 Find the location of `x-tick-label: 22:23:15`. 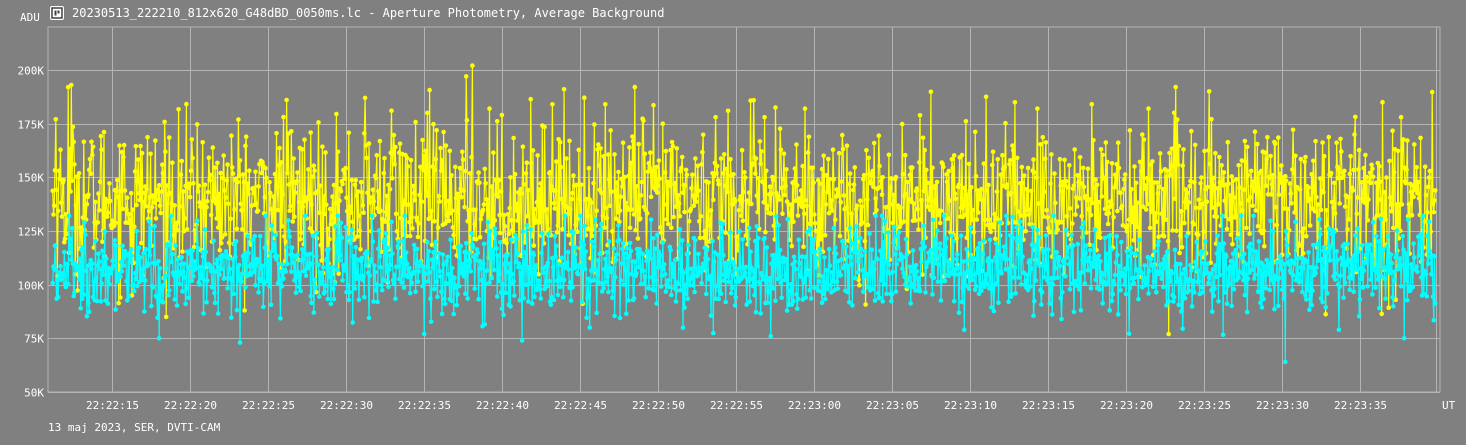

x-tick-label: 22:23:15 is located at coordinates (1048, 405).